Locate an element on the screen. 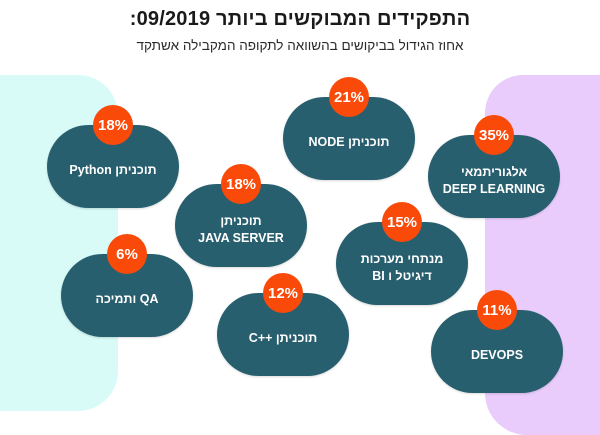 The width and height of the screenshot is (600, 435). role-label-line: JAVA SERVER is located at coordinates (241, 237).